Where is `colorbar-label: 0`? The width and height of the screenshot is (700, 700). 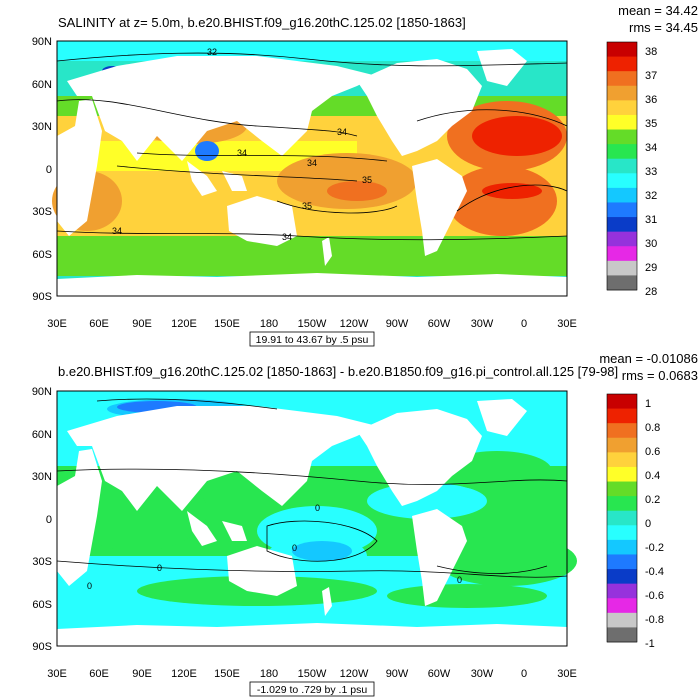
colorbar-label: 0 is located at coordinates (648, 524).